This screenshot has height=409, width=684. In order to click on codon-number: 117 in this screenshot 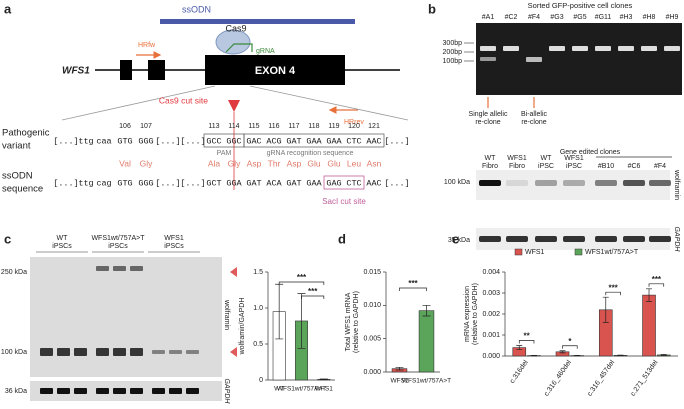, I will do `click(293, 126)`.